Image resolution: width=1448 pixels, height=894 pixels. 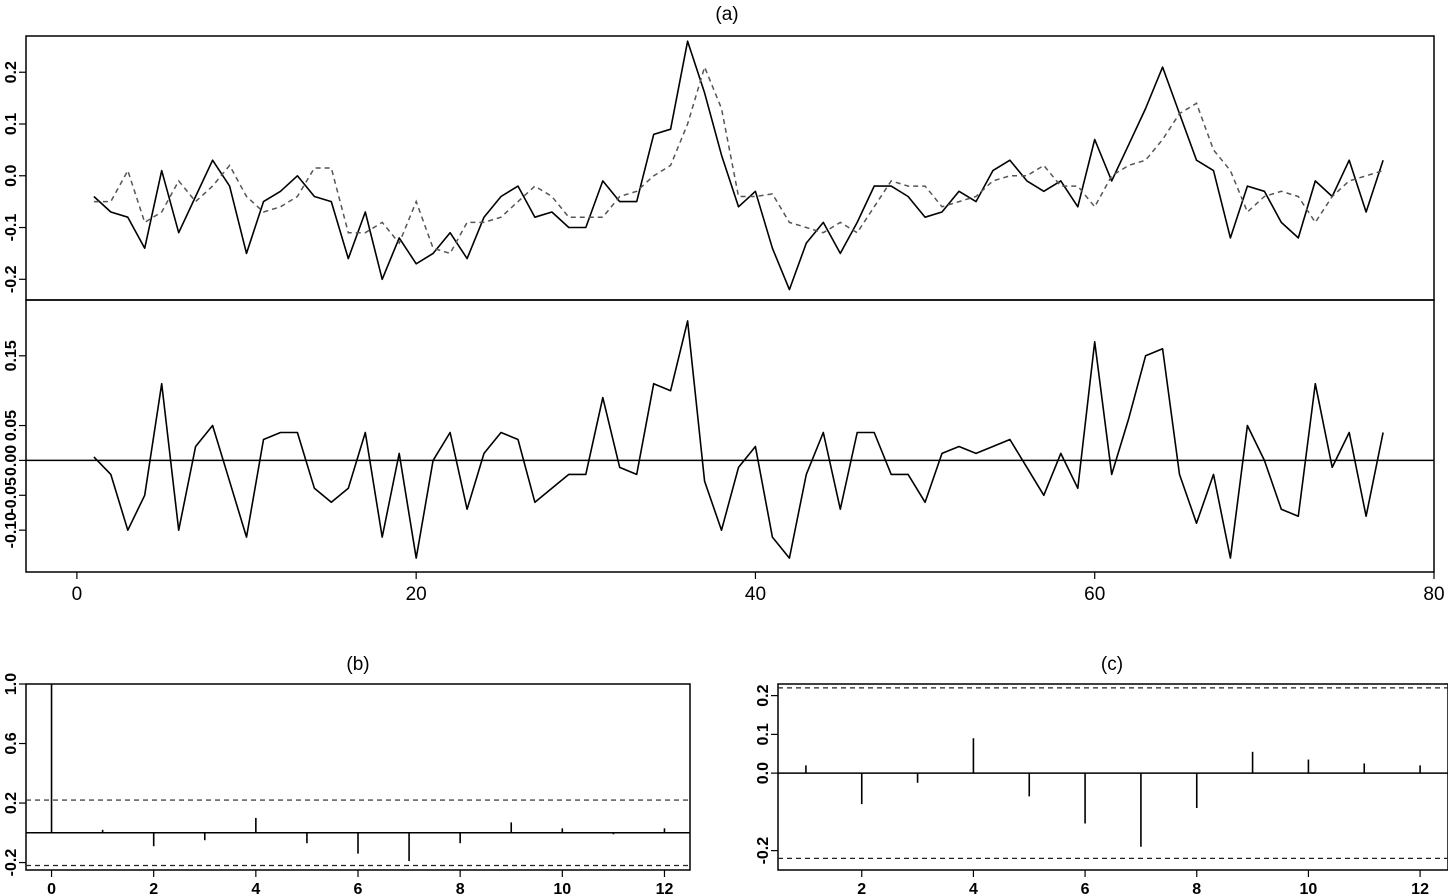 What do you see at coordinates (11, 863) in the screenshot?
I see `panel-b-y-tick-label: -0.2` at bounding box center [11, 863].